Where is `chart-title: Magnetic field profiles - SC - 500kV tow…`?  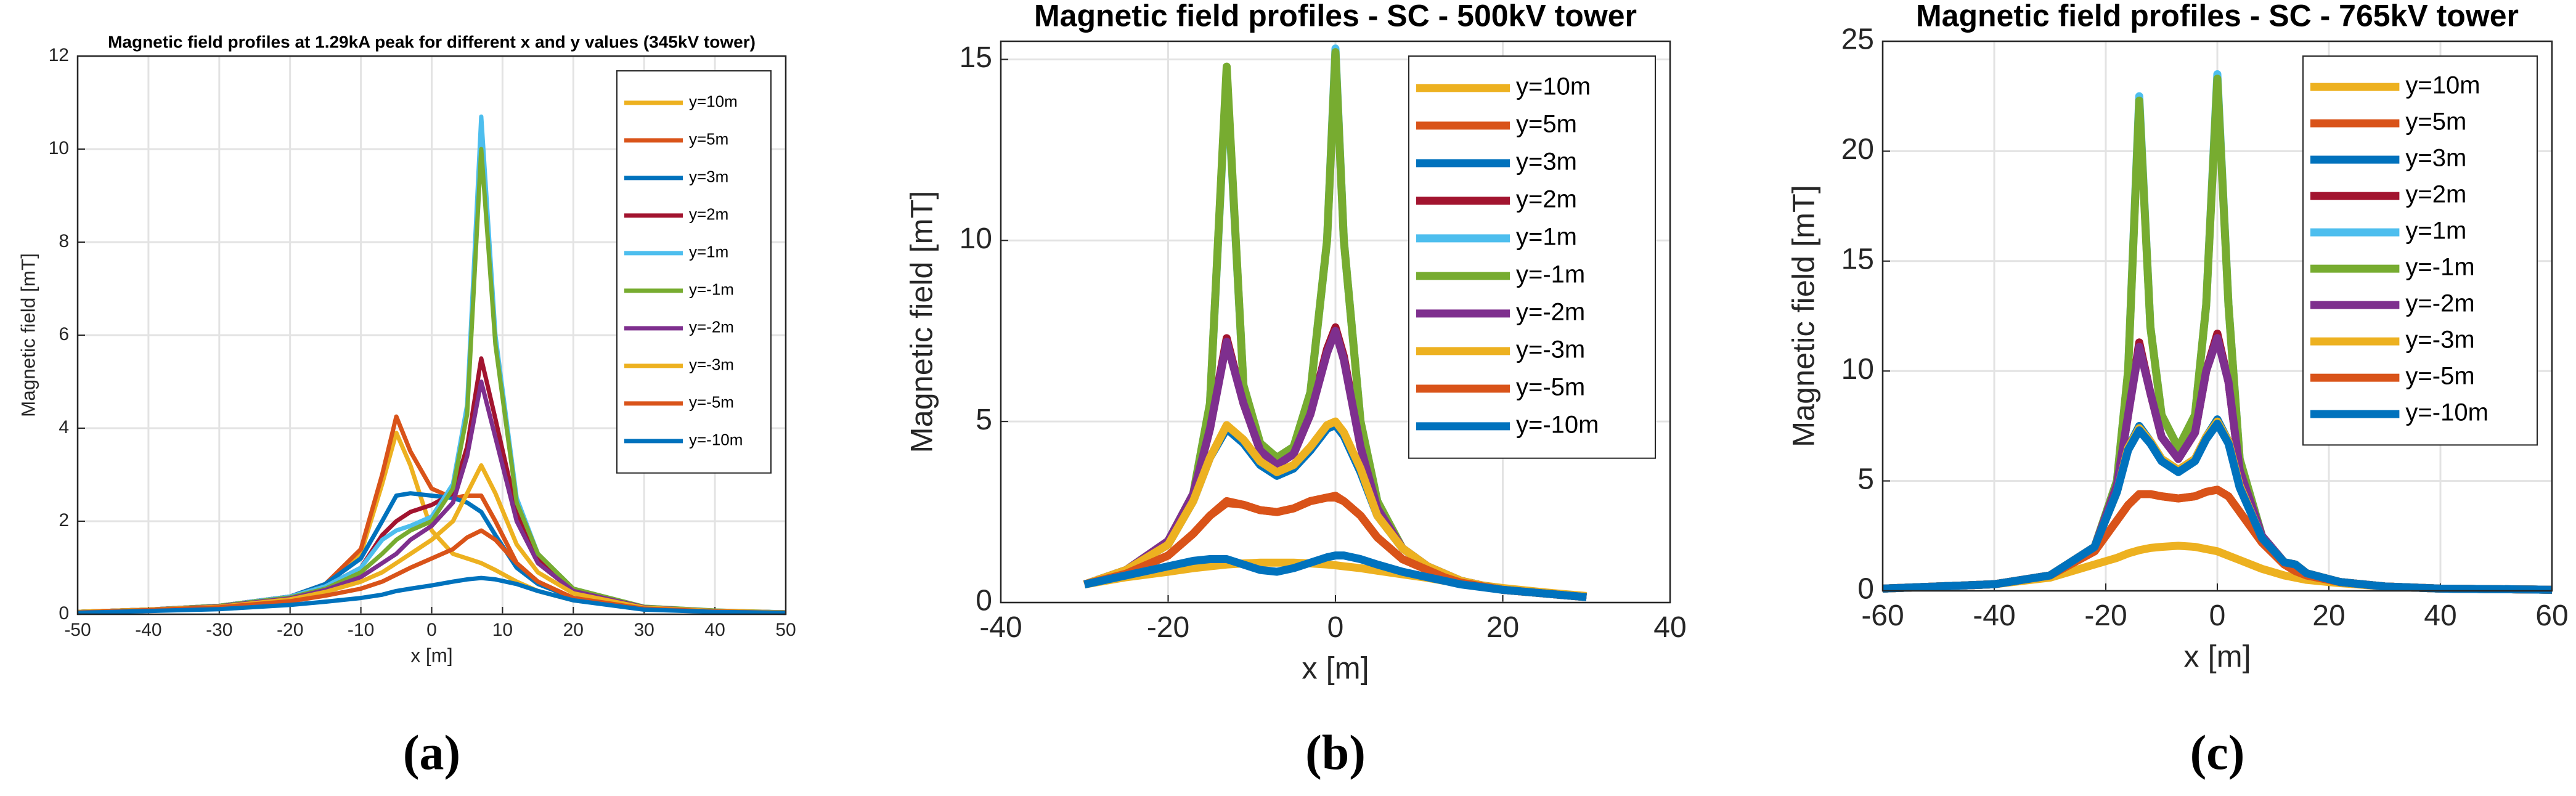
chart-title: Magnetic field profiles - SC - 500kV tow… is located at coordinates (1336, 16).